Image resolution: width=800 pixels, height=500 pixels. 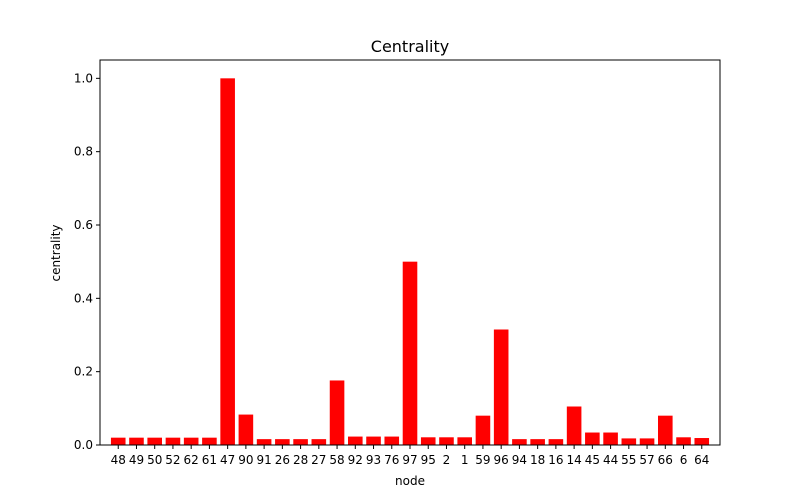 I want to click on x-tick-label: 50, so click(x=154, y=460).